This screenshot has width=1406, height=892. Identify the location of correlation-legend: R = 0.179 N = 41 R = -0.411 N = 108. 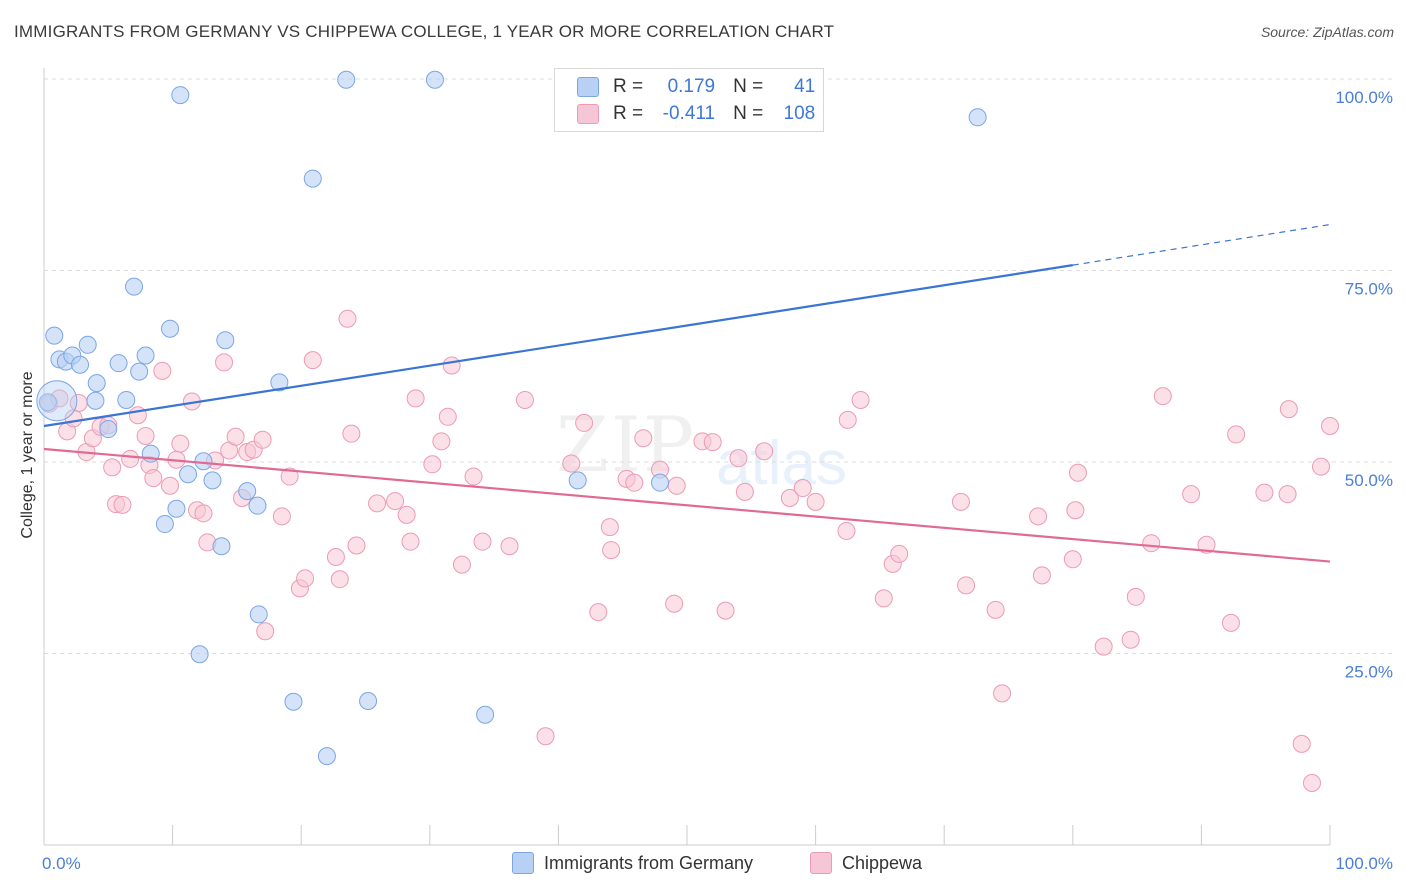
(689, 100).